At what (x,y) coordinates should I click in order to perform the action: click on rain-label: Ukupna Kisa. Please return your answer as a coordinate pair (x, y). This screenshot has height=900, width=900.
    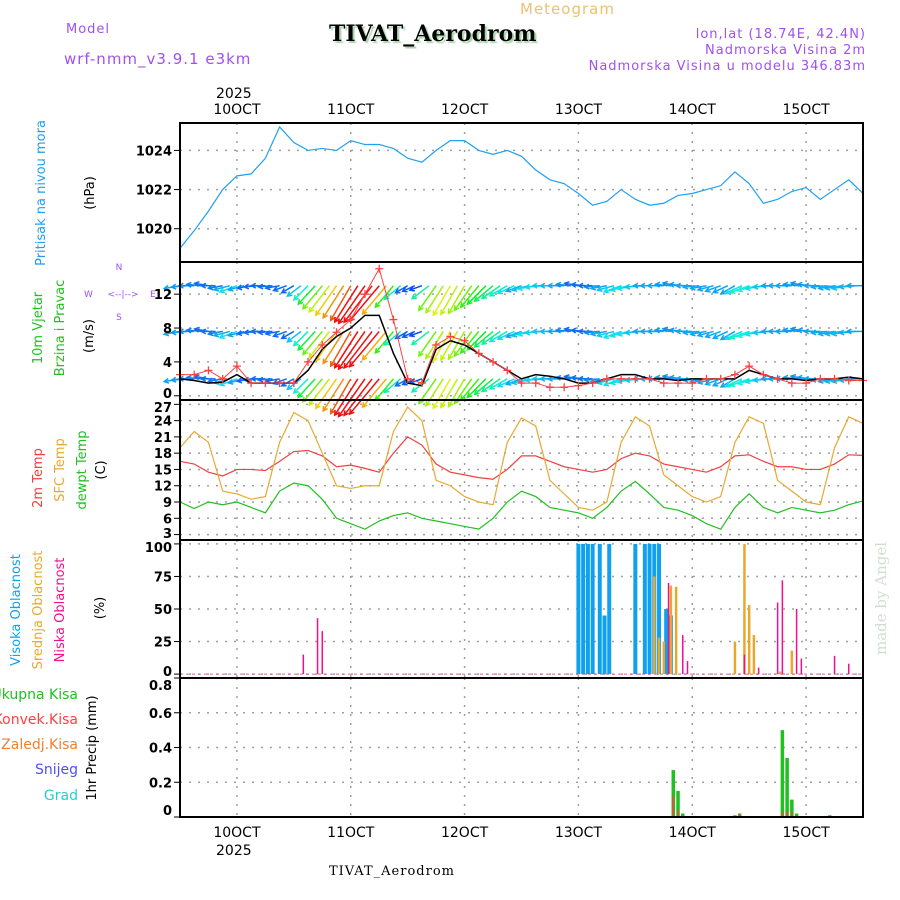
    Looking at the image, I should click on (39, 695).